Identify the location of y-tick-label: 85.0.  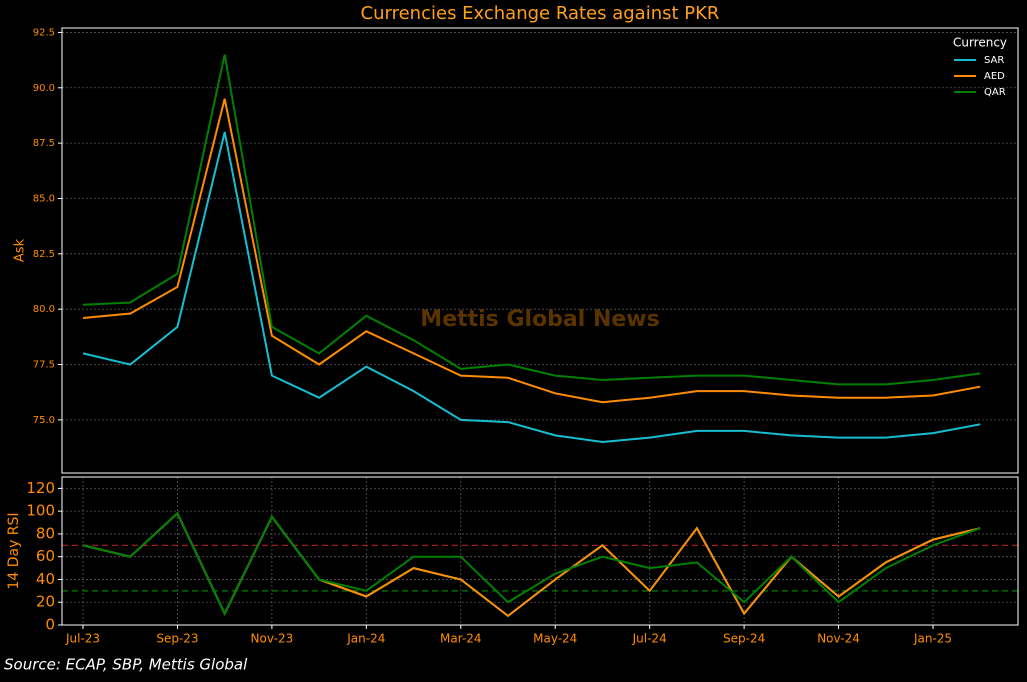
(44, 198).